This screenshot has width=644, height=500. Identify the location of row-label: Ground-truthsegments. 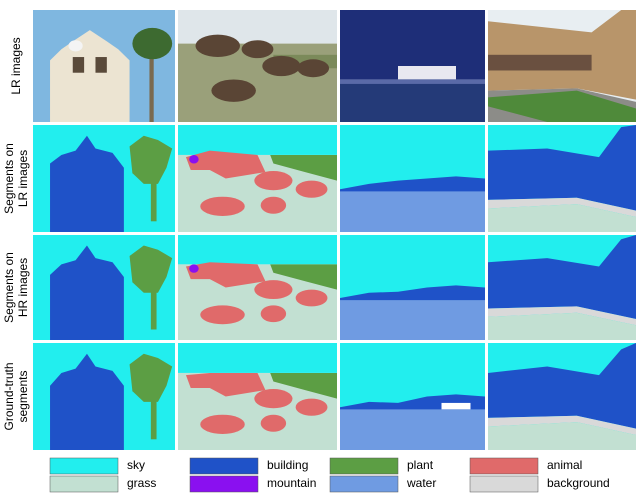
(16, 396).